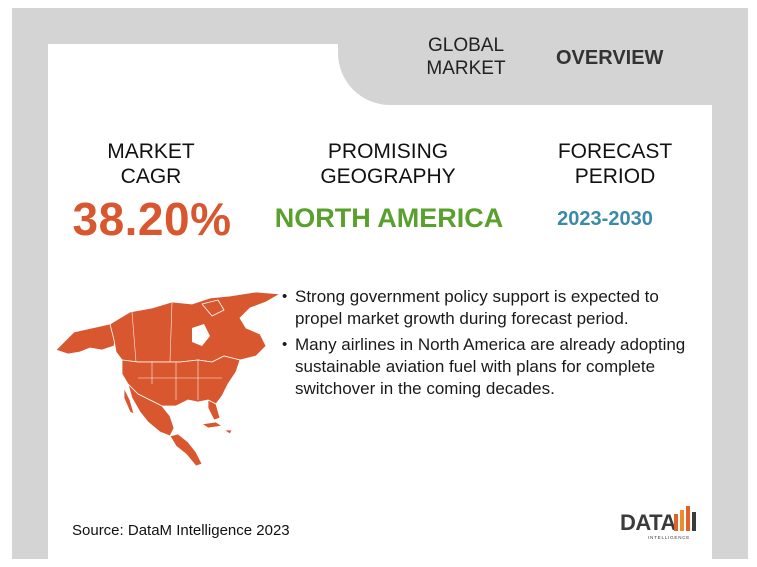 The image size is (757, 567). I want to click on cagr-value: 38.20%, so click(152, 219).